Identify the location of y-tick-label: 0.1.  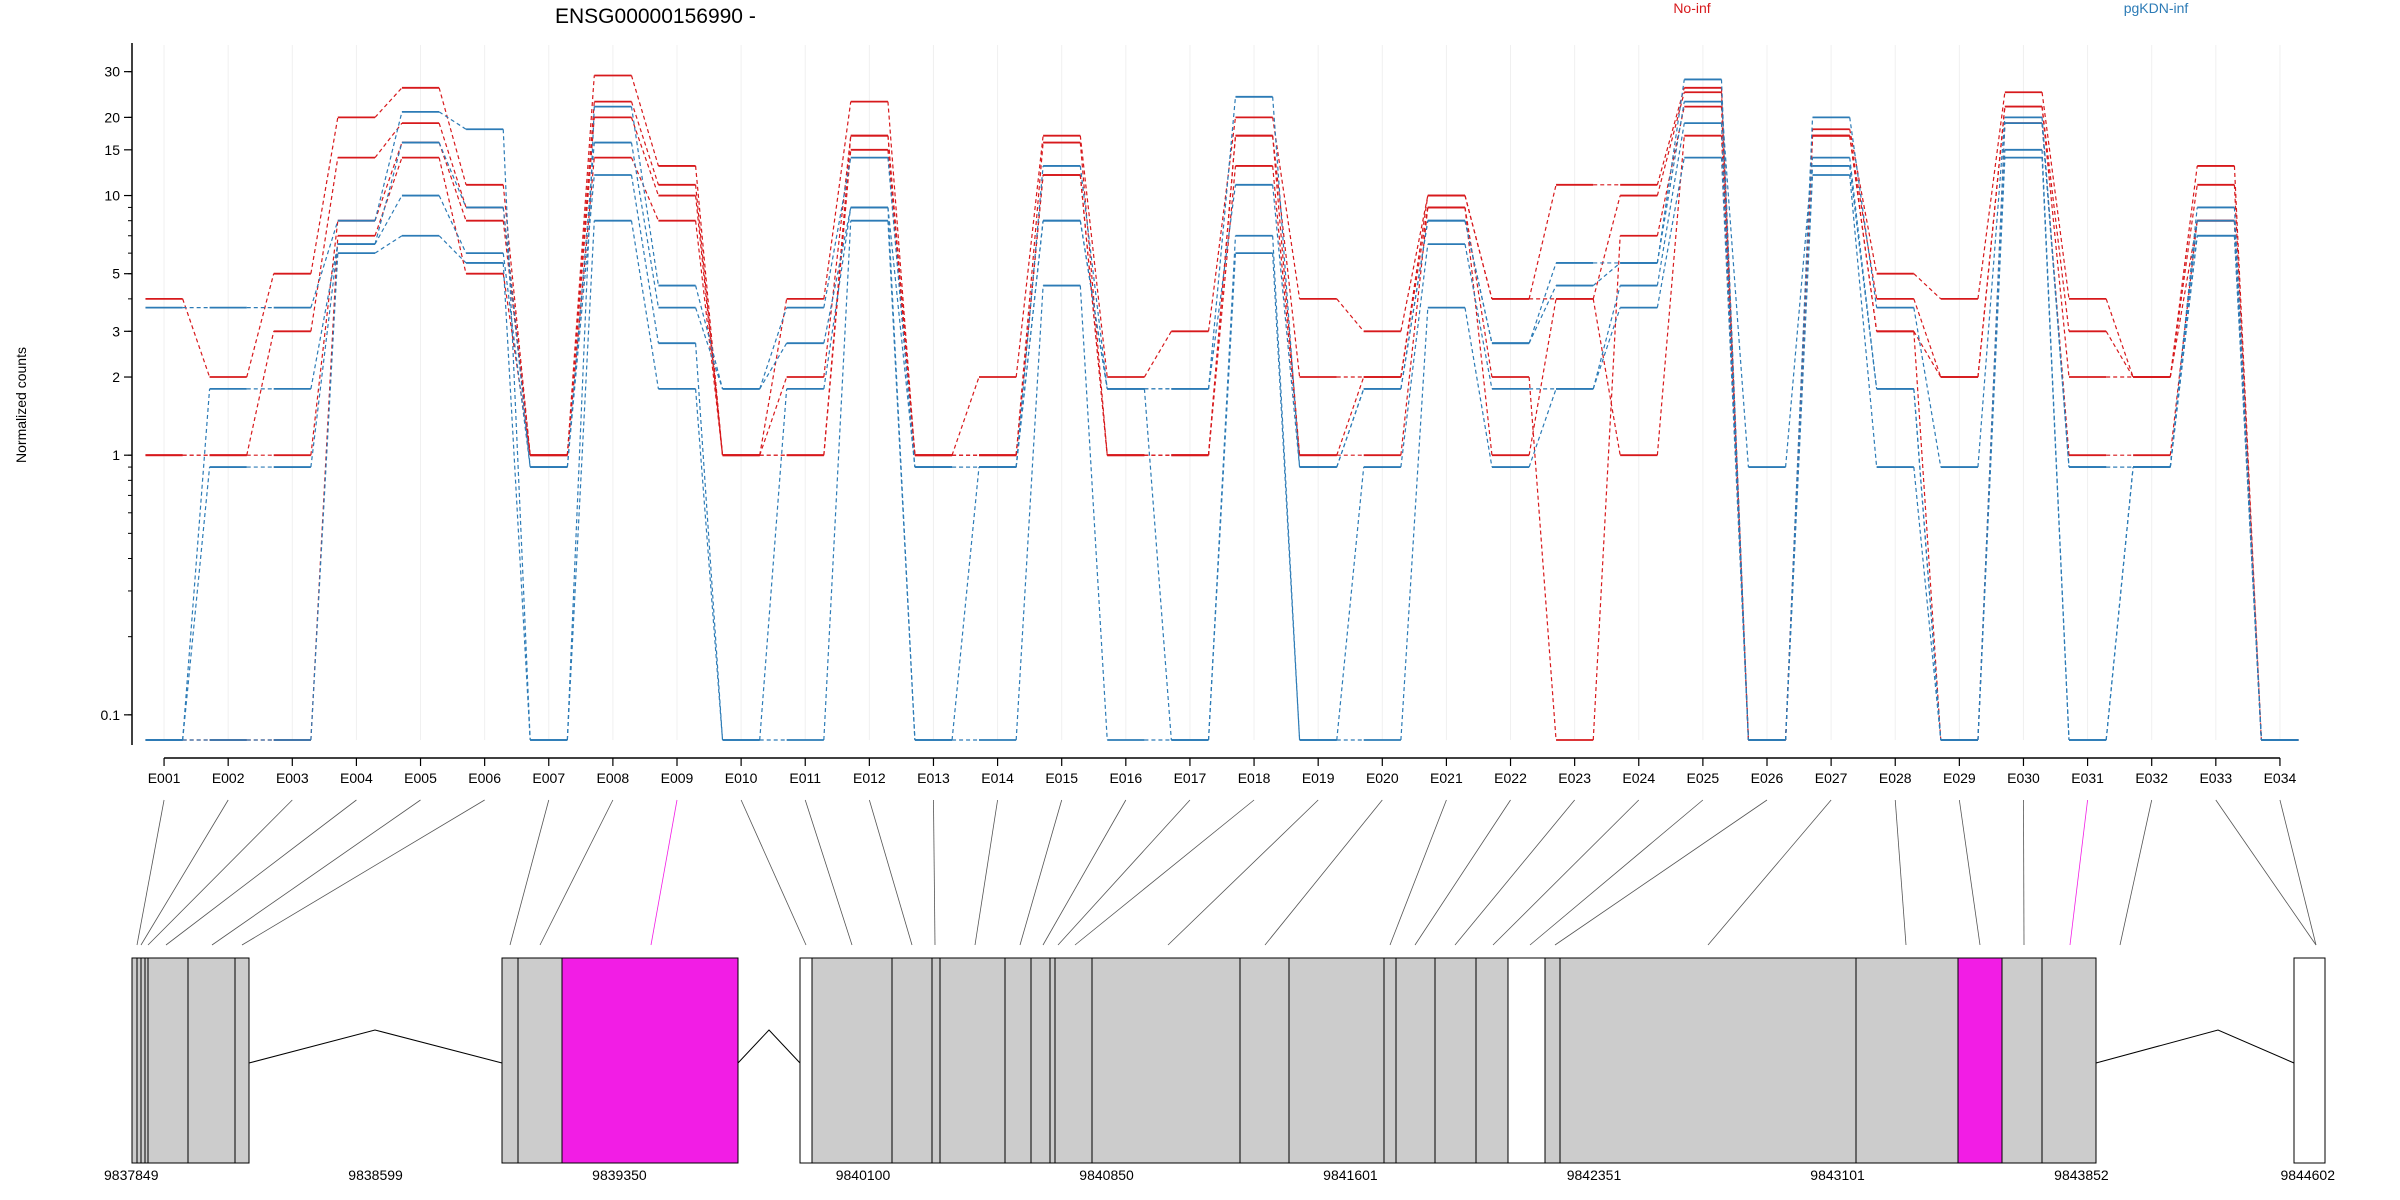
(111, 715).